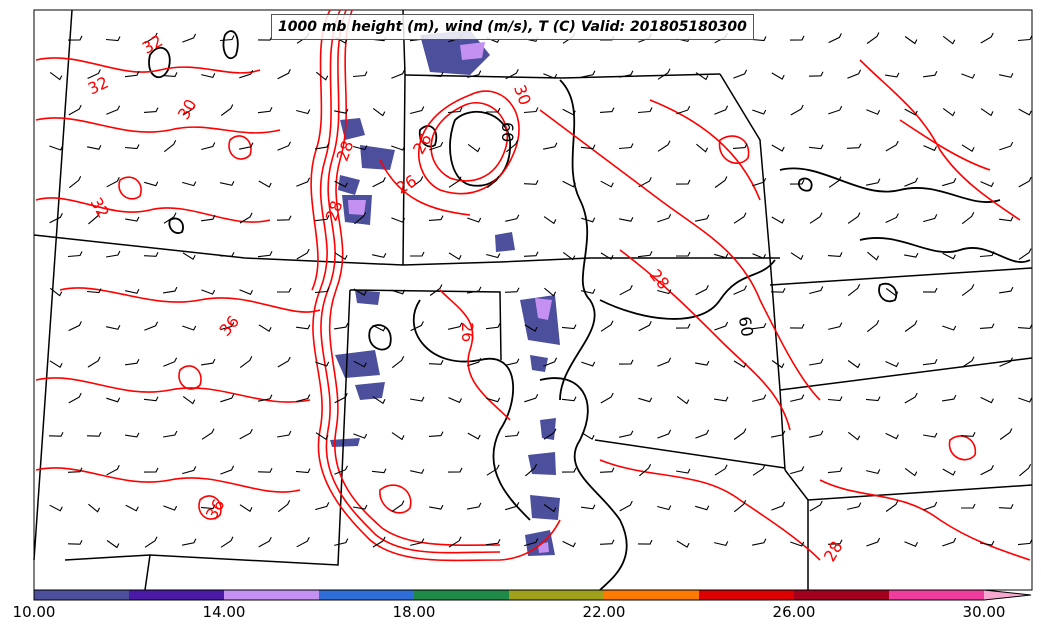  Describe the element at coordinates (794, 612) in the screenshot. I see `colorbar-tick-label: 26.00` at that location.